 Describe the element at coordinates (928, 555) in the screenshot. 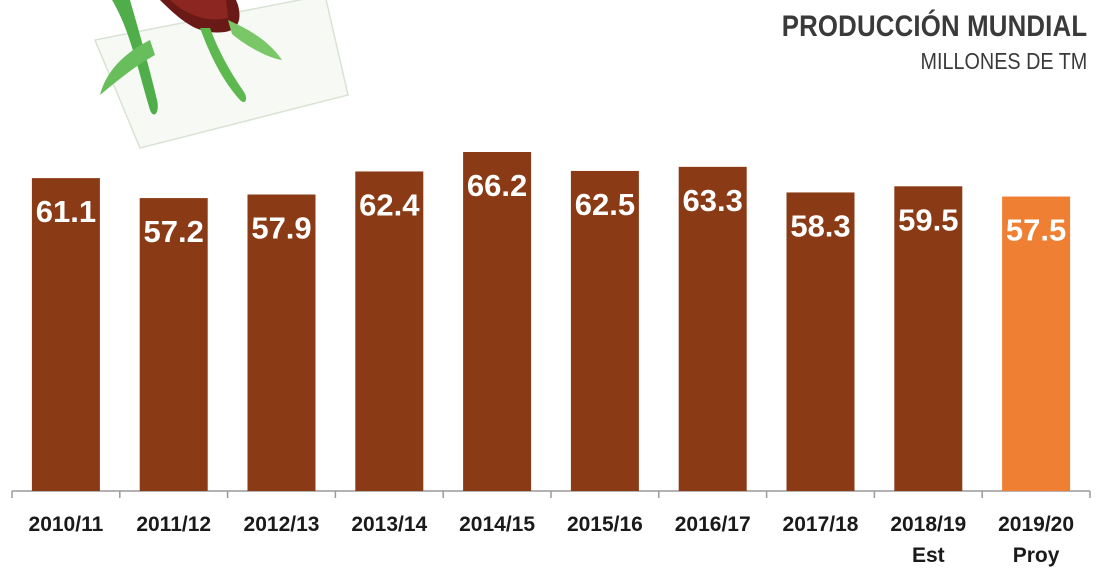

I see `x-tick-label: Est` at that location.